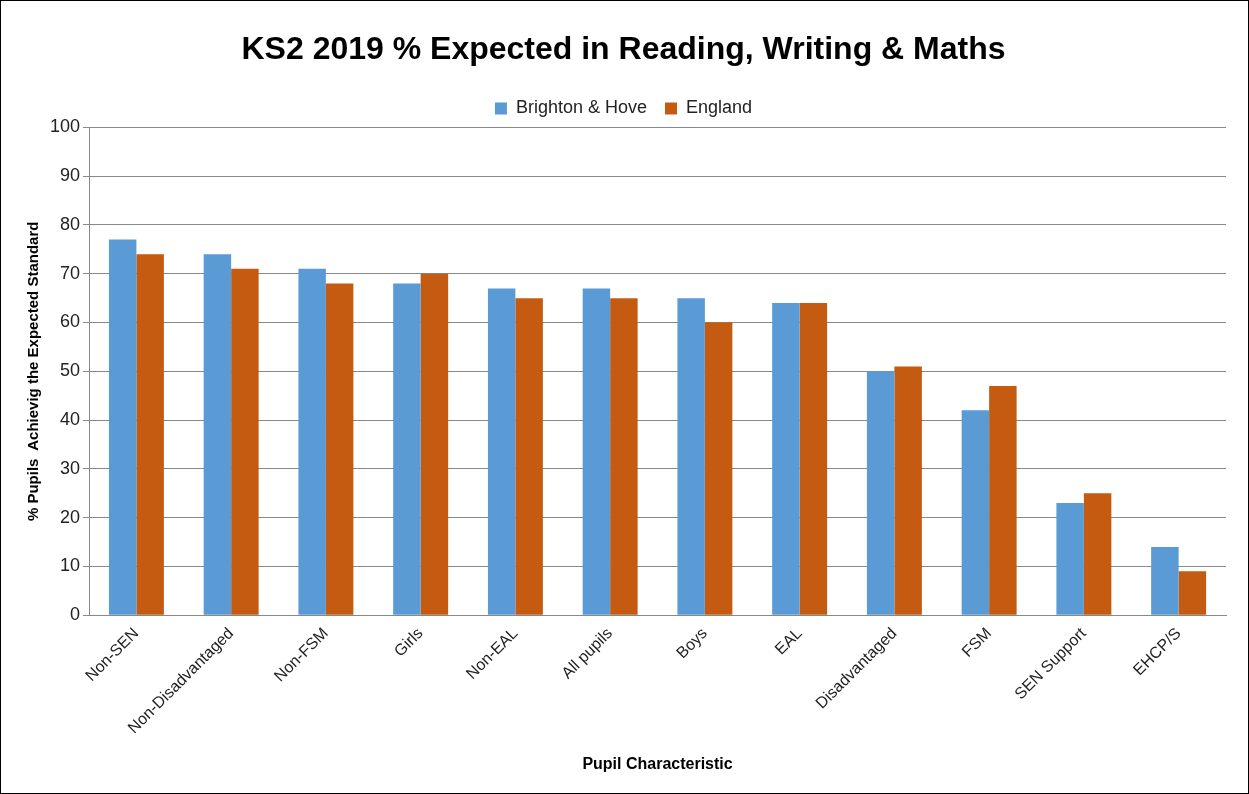  Describe the element at coordinates (70, 419) in the screenshot. I see `y-tick-label: 40` at that location.